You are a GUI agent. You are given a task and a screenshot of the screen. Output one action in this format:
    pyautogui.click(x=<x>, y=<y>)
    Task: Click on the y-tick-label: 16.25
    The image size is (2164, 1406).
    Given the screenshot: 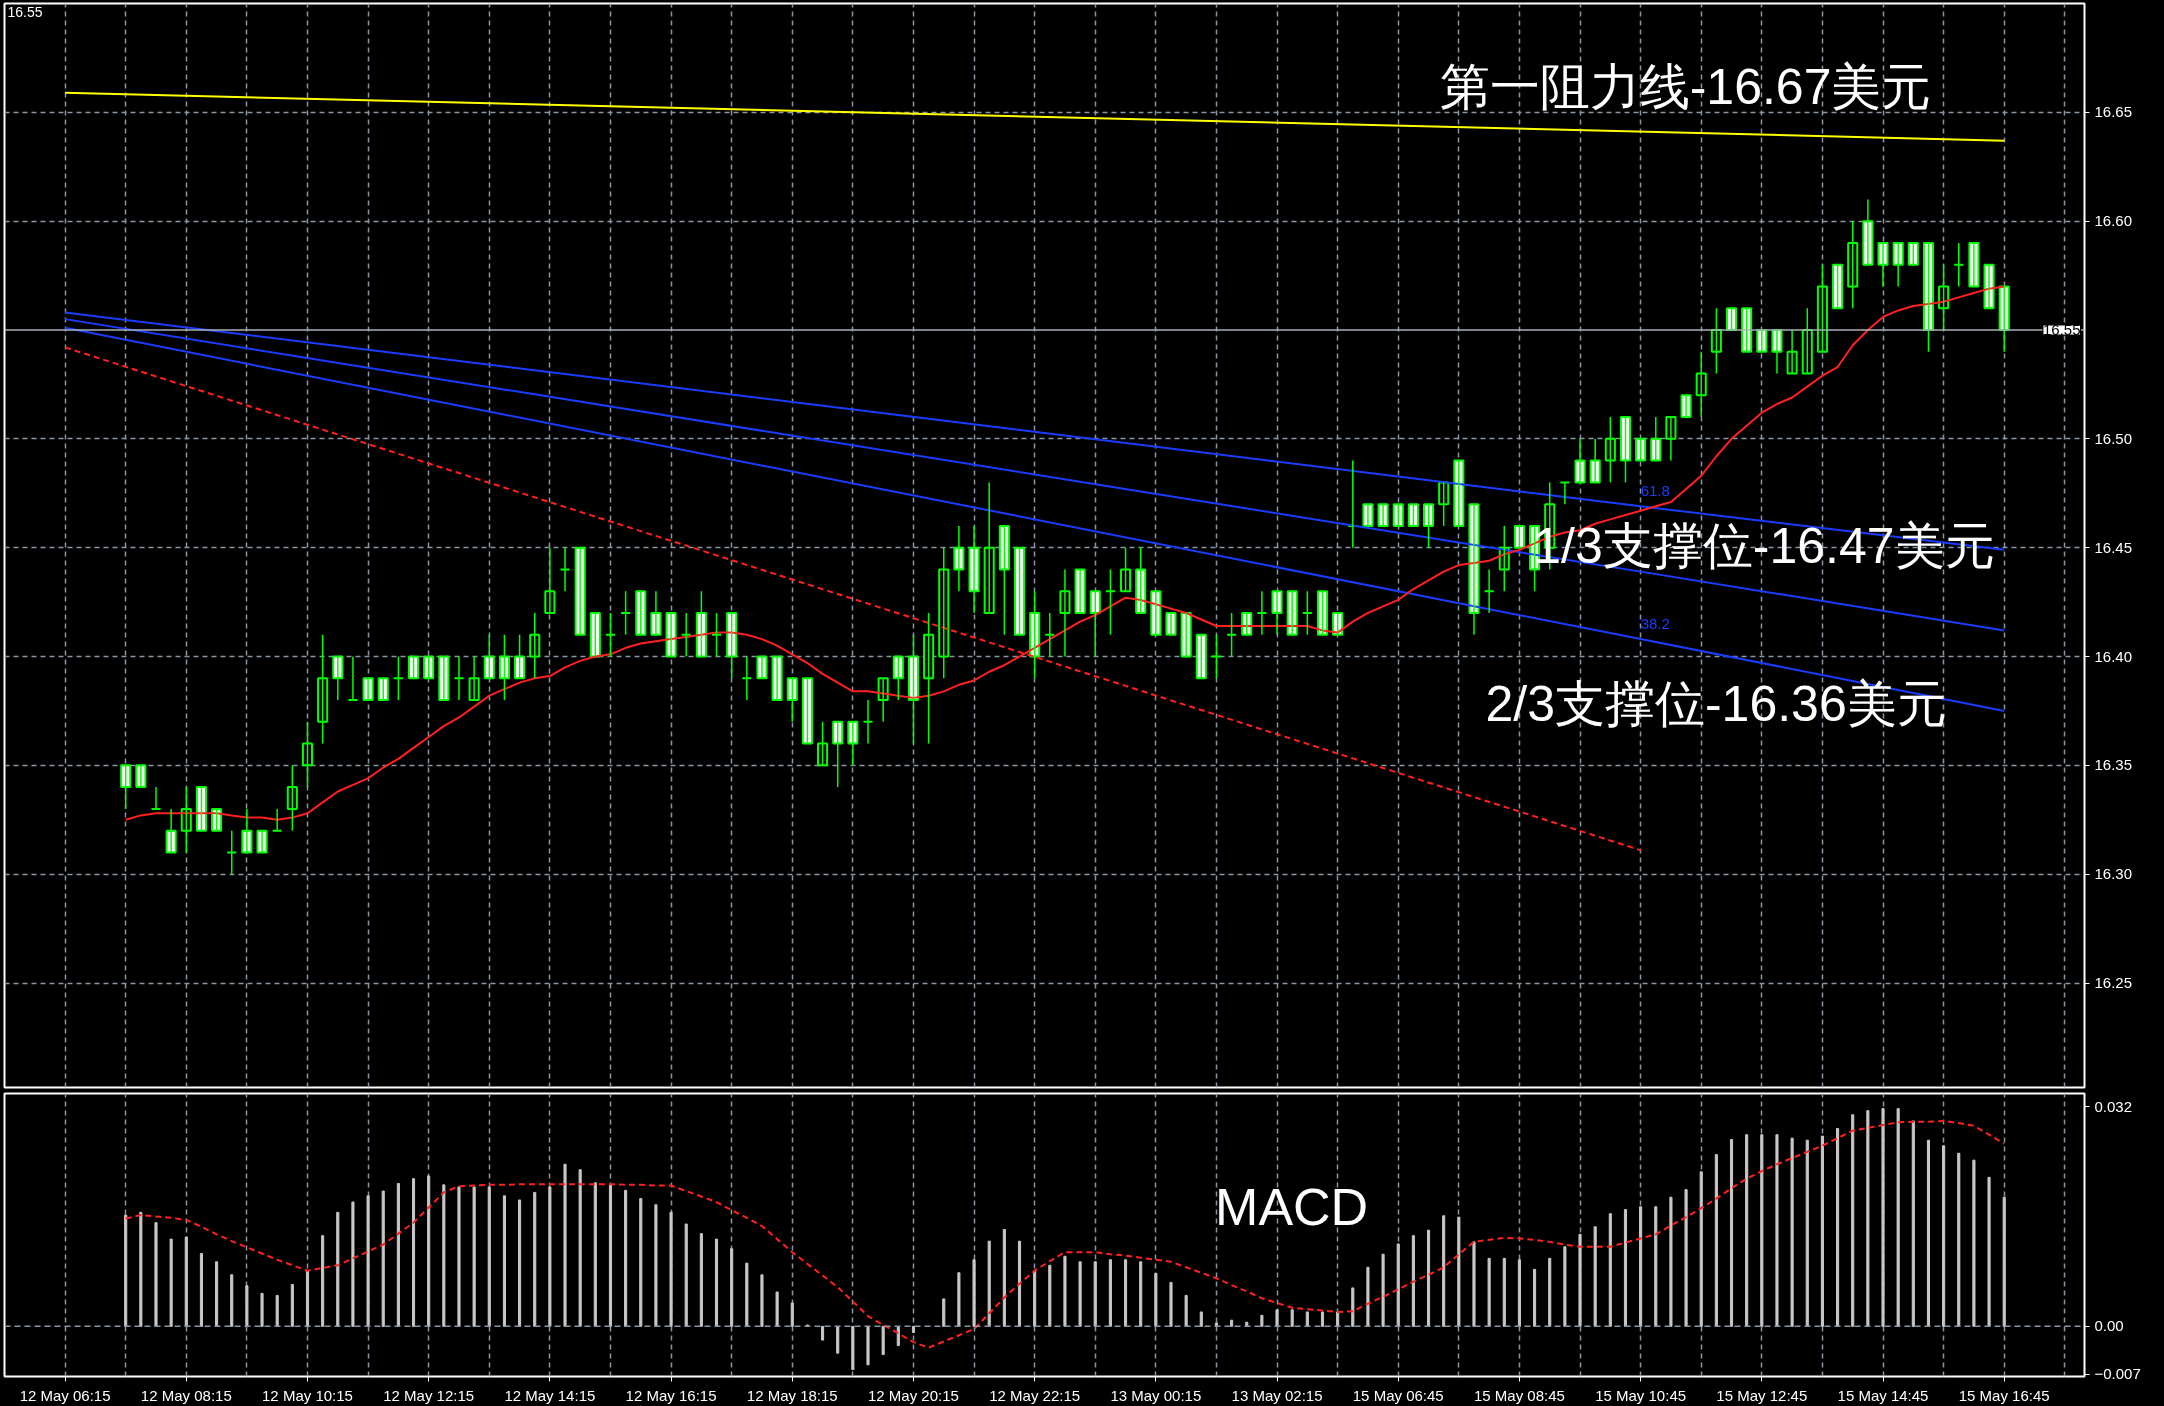 What is the action you would take?
    pyautogui.click(x=2113, y=983)
    